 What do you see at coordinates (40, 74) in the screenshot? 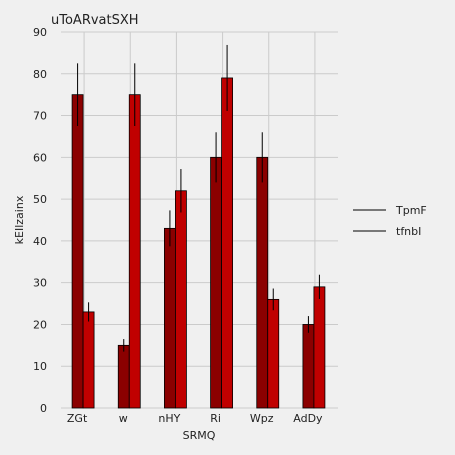
I see `y-tick-label: 80` at bounding box center [40, 74].